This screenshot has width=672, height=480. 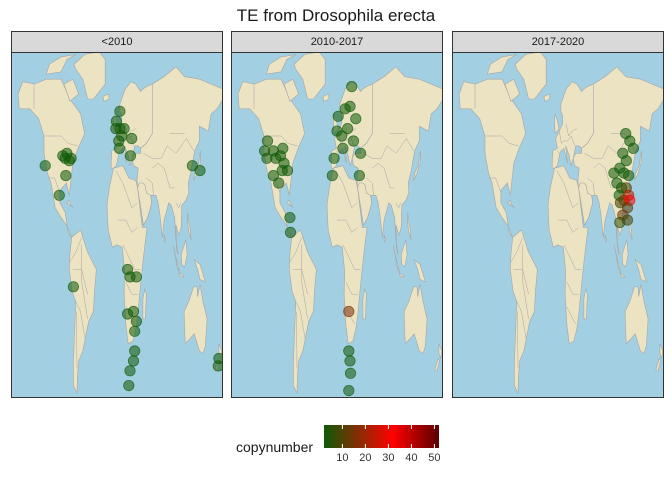 I want to click on landmass-africa, so click(x=568, y=255).